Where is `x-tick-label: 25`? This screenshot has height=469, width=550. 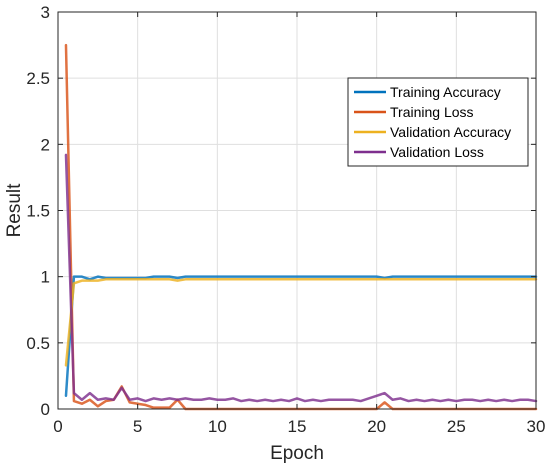 x-tick-label: 25 is located at coordinates (456, 426).